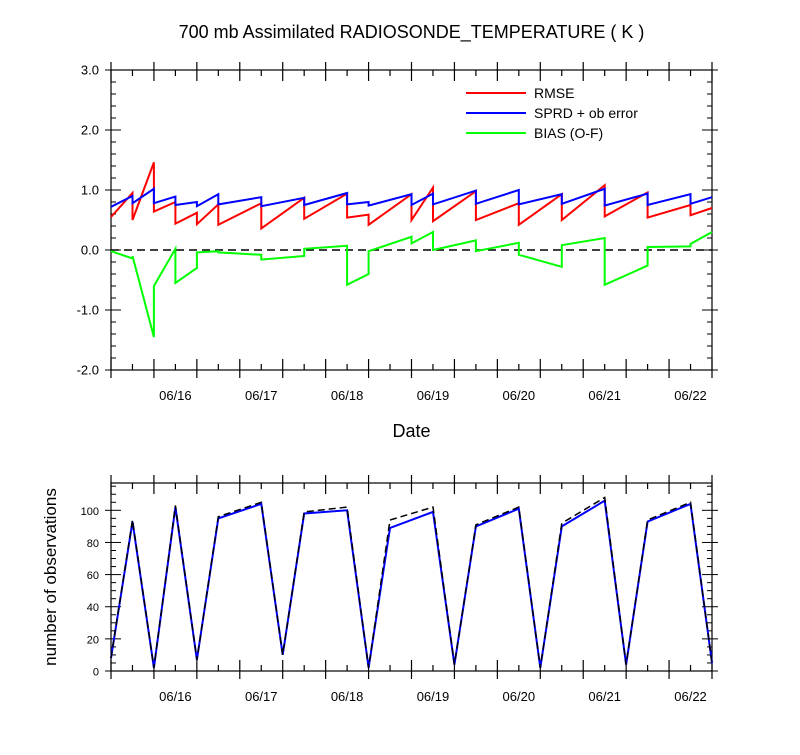  I want to click on y-tick-label: -1.0, so click(88, 310).